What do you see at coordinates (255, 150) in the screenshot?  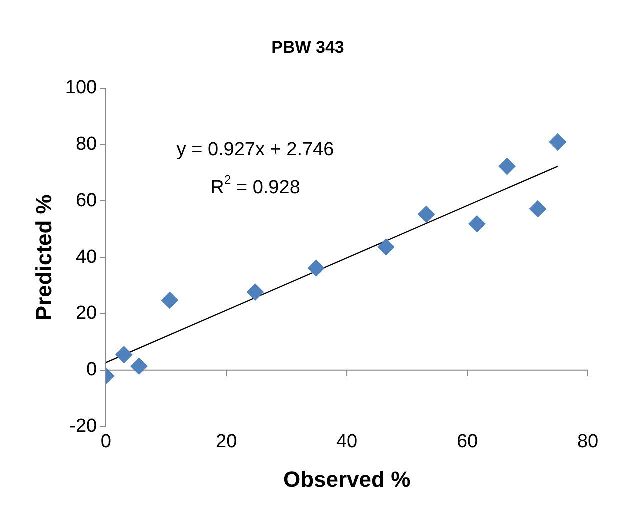 I see `annotation: y = 0.927x + 2.746` at bounding box center [255, 150].